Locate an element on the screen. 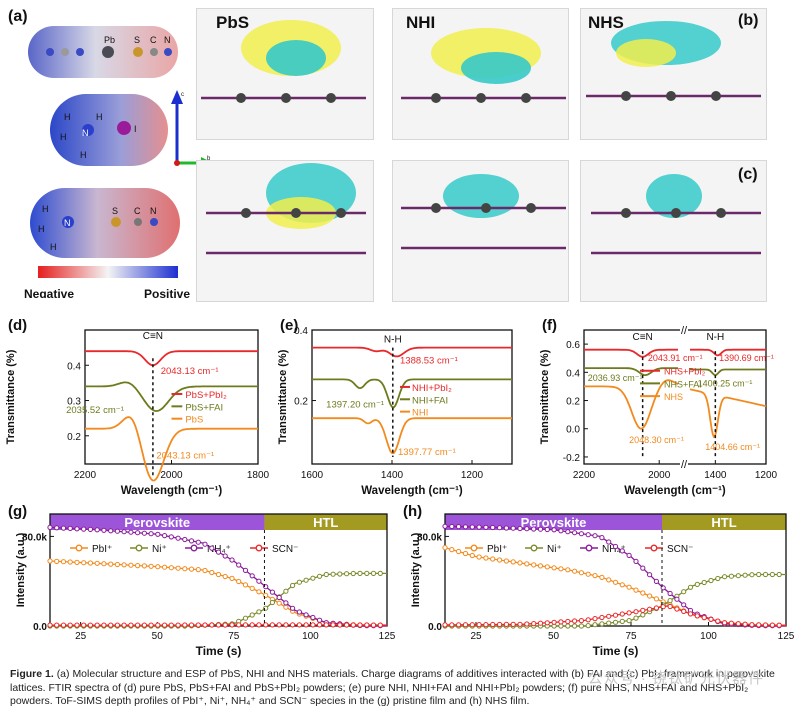  panel-label-a: (a) is located at coordinates (18, 16).